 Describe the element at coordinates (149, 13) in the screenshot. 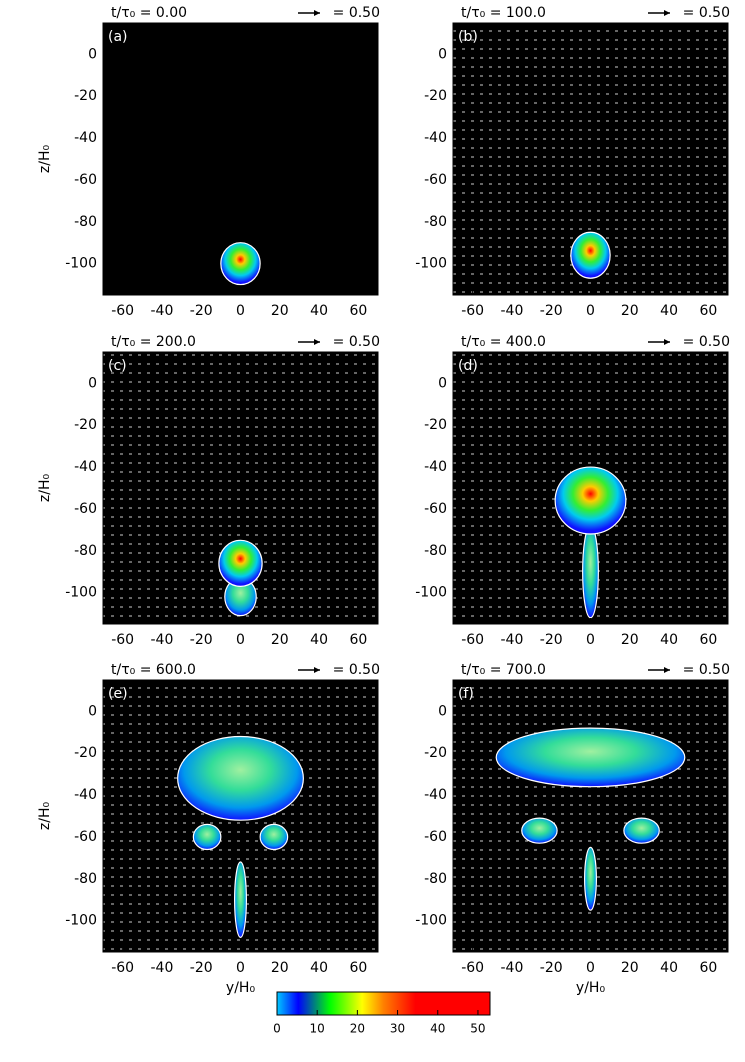

I see `panel-title: t/τ₀ = 0.00` at that location.